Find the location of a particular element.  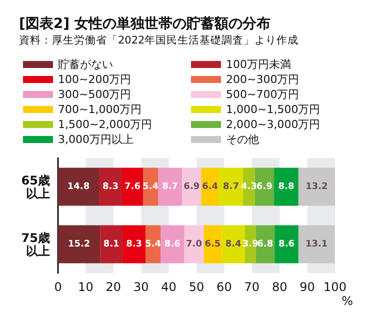

x-tick-label: 90 is located at coordinates (307, 287).